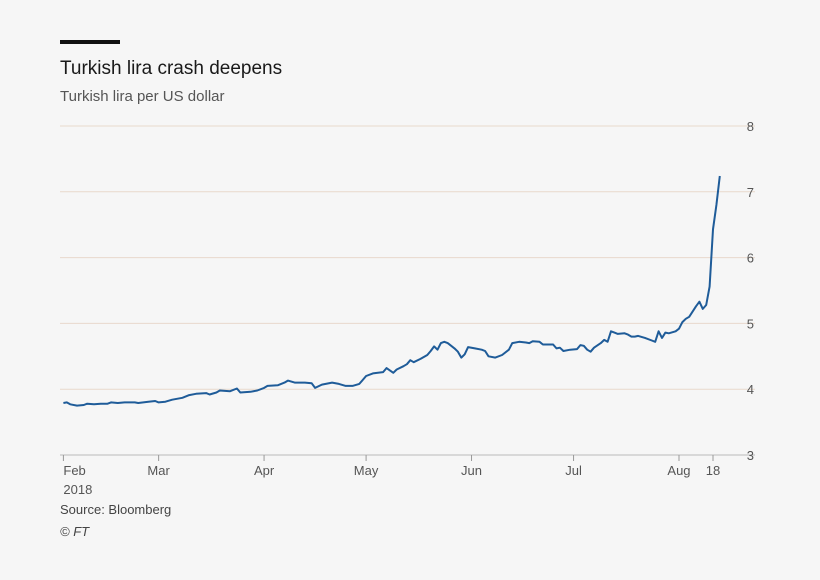  Describe the element at coordinates (74, 470) in the screenshot. I see `x-tick-label: Feb` at that location.